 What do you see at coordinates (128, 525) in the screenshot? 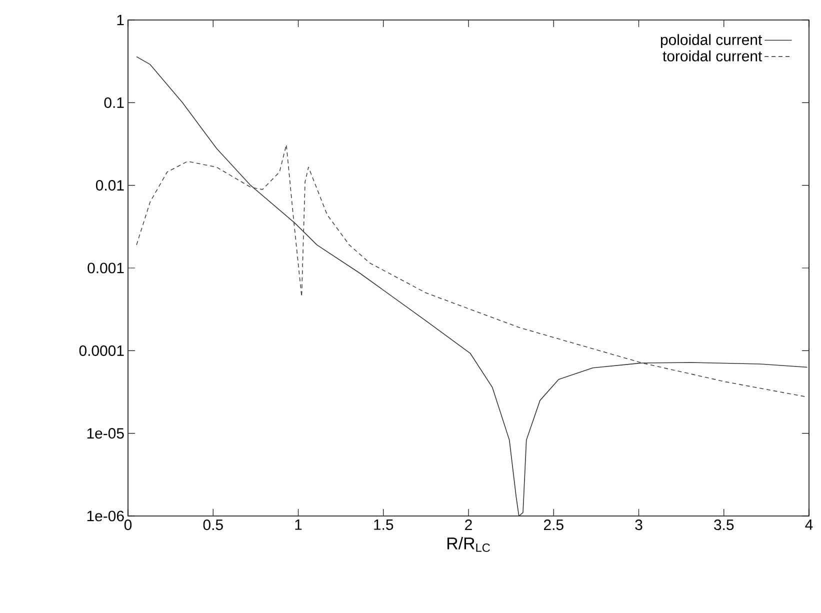
I see `x-tick-label: 0` at bounding box center [128, 525].